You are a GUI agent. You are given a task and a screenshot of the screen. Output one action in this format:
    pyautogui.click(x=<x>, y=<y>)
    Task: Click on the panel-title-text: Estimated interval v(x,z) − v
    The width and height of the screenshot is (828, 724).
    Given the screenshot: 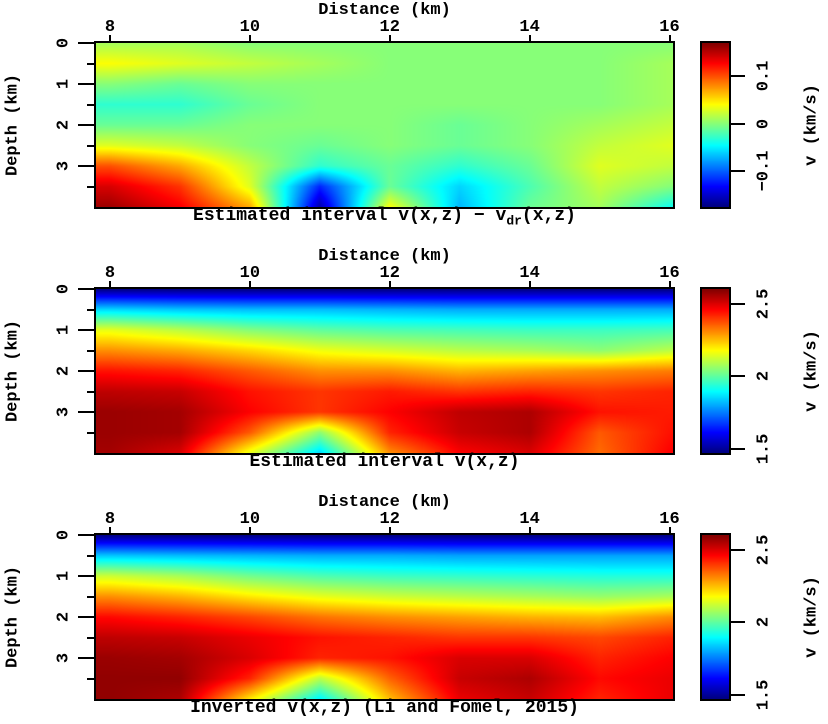 What is the action you would take?
    pyautogui.click(x=350, y=216)
    